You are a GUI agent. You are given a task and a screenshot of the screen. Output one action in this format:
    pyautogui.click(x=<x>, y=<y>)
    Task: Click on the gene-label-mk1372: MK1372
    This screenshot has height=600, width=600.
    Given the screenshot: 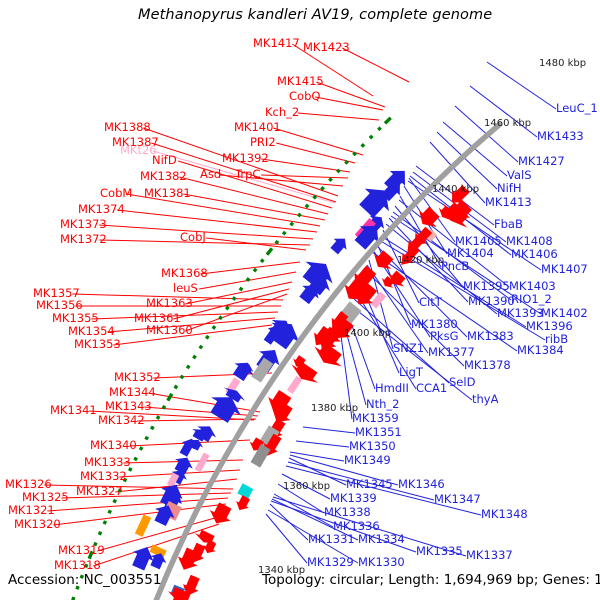 What is the action you would take?
    pyautogui.click(x=83, y=239)
    